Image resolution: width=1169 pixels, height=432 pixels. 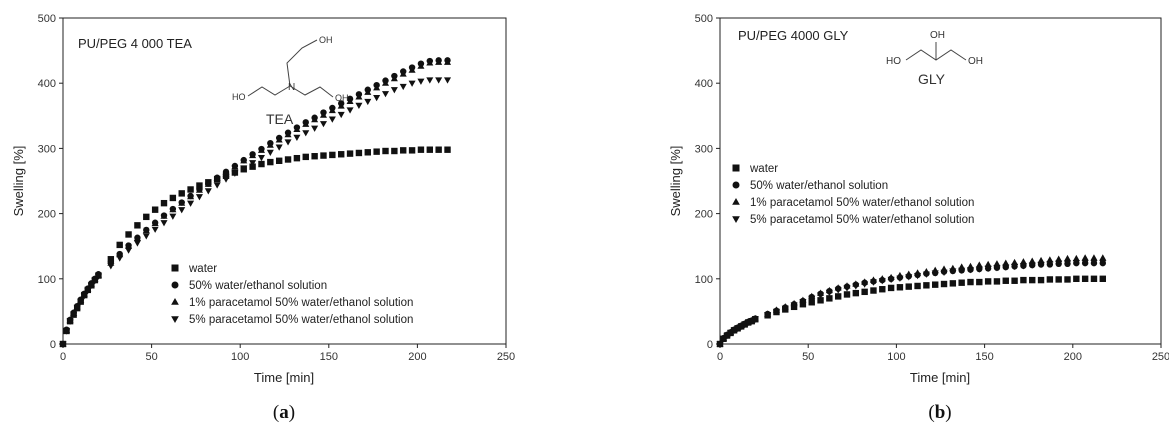 I want to click on y-tick-label: 500, so click(x=704, y=19).